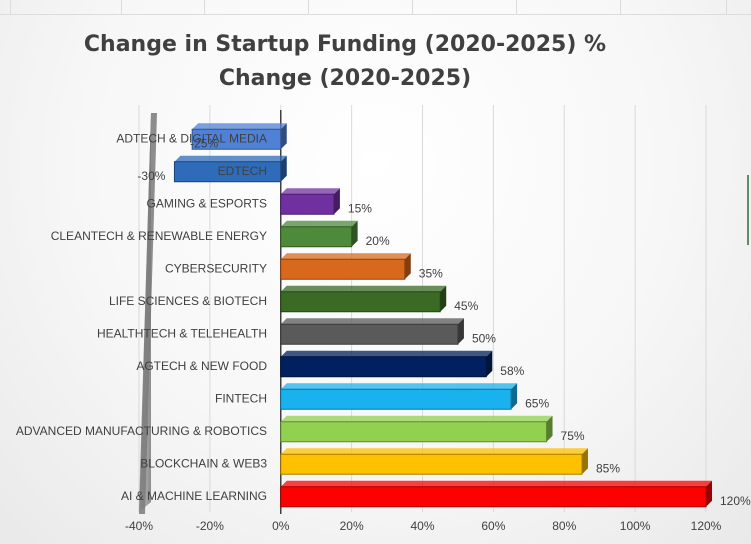  Describe the element at coordinates (378, 241) in the screenshot. I see `data-label: 20%` at that location.